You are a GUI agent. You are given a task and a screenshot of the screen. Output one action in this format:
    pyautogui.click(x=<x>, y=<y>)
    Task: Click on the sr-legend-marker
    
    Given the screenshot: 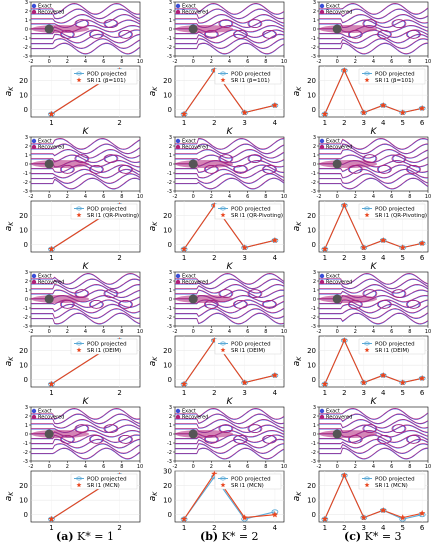 What is the action you would take?
    pyautogui.click(x=223, y=350)
    